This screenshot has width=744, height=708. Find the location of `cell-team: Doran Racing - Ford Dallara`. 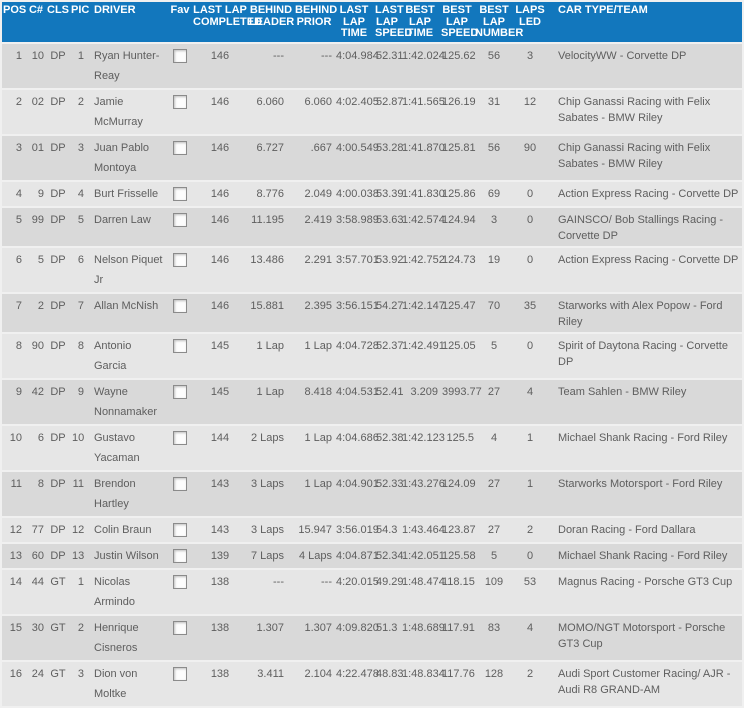

cell-team: Doran Racing - Ford Dallara is located at coordinates (644, 529).